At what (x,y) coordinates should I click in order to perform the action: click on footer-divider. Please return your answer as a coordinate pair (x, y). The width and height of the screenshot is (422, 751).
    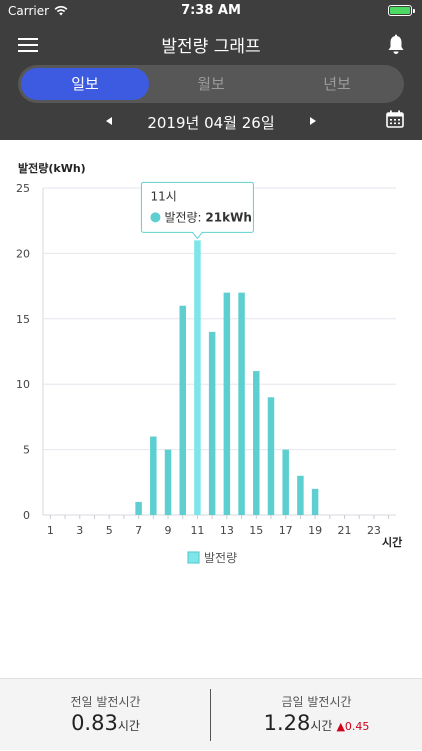
    Looking at the image, I should click on (210, 715).